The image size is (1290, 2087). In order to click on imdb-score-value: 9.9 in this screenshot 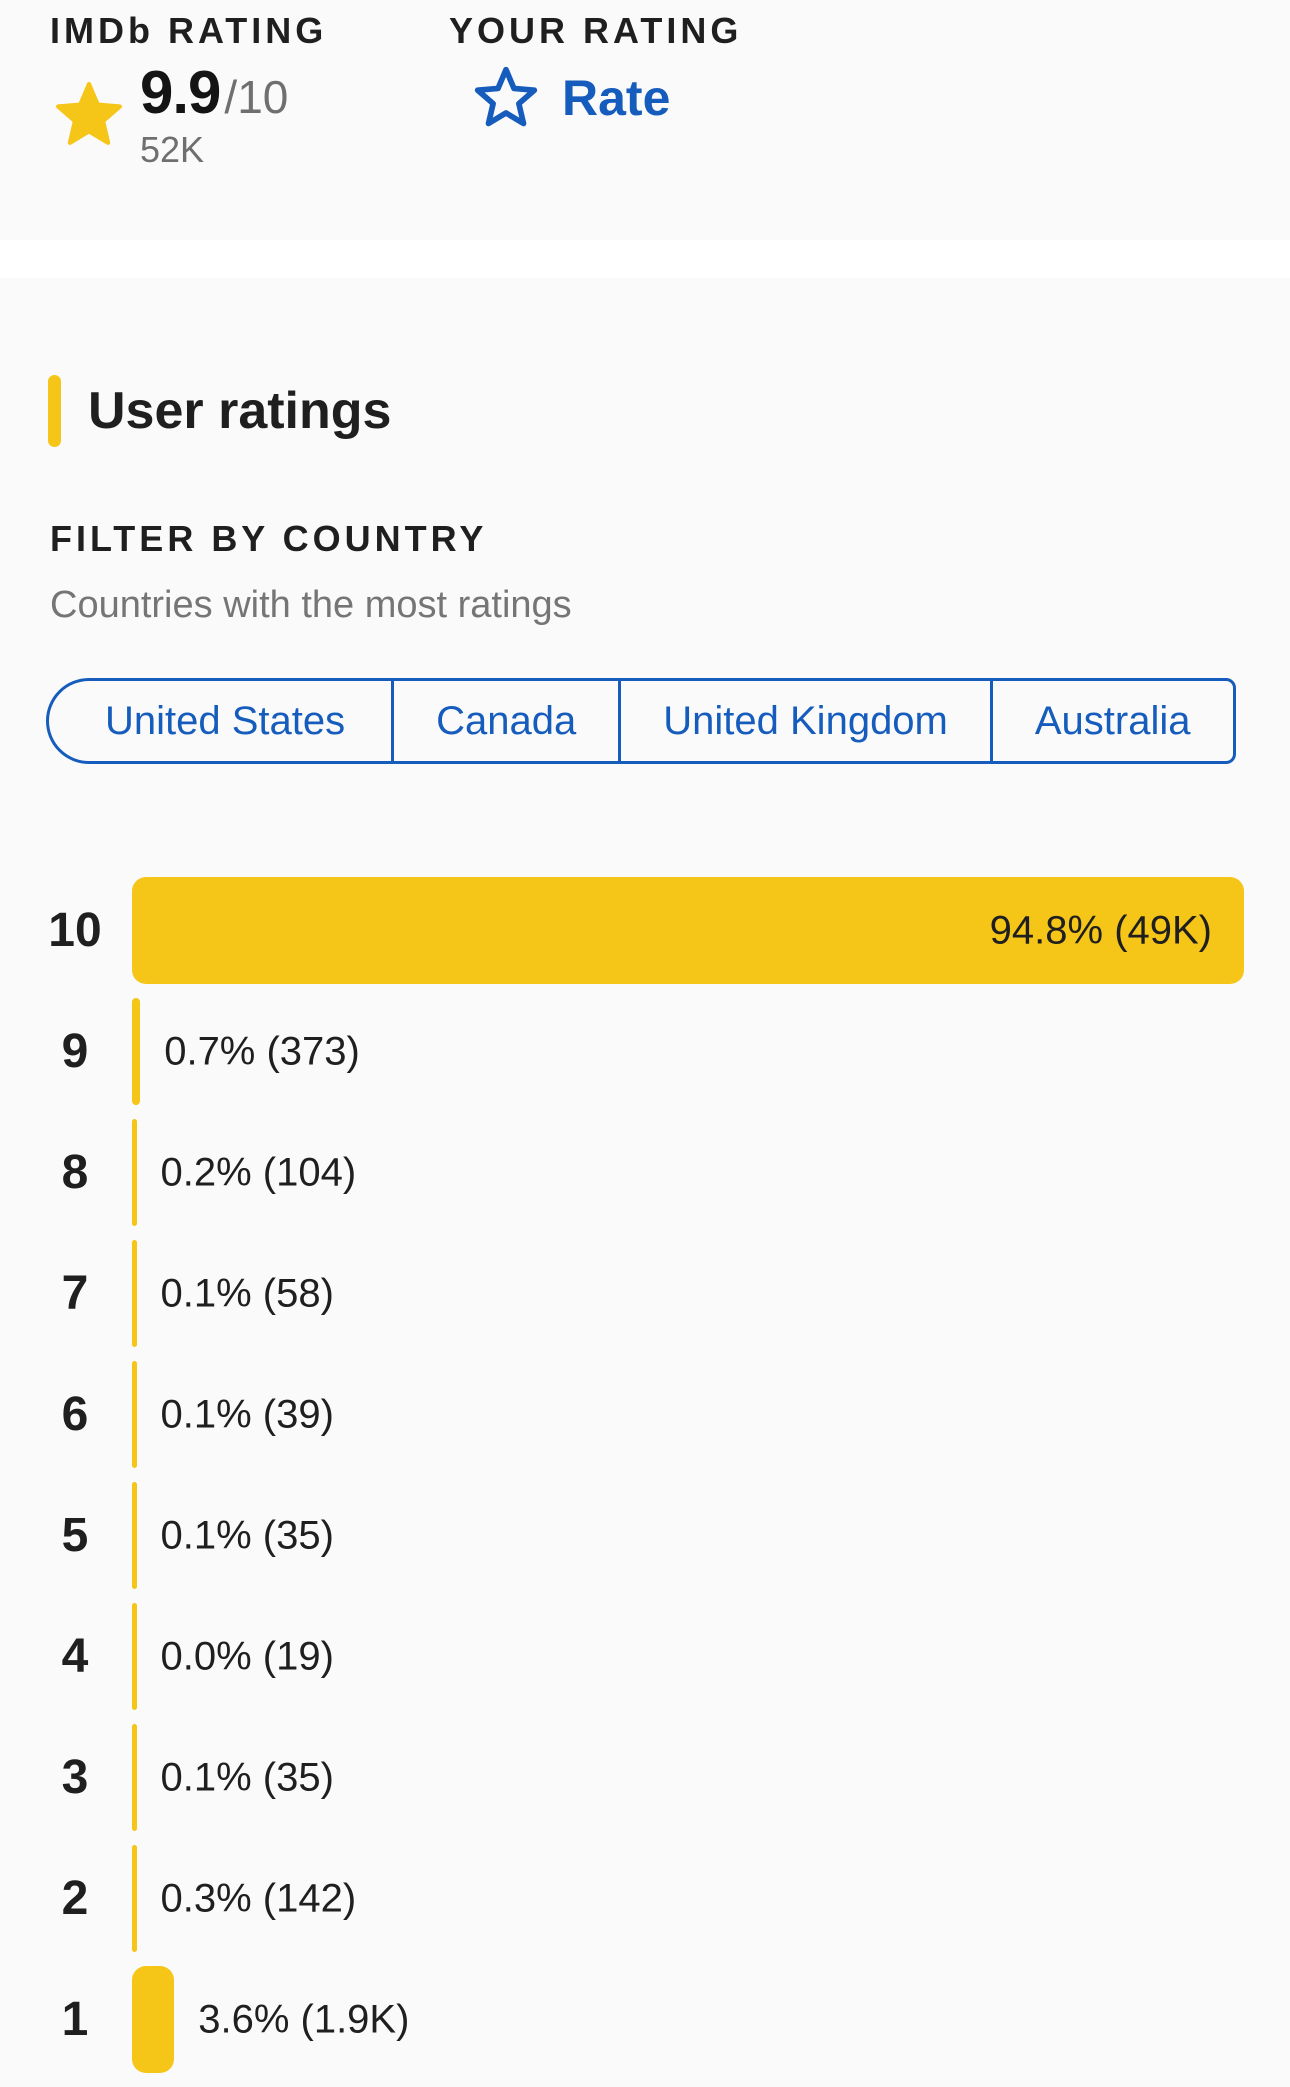, I will do `click(180, 92)`.